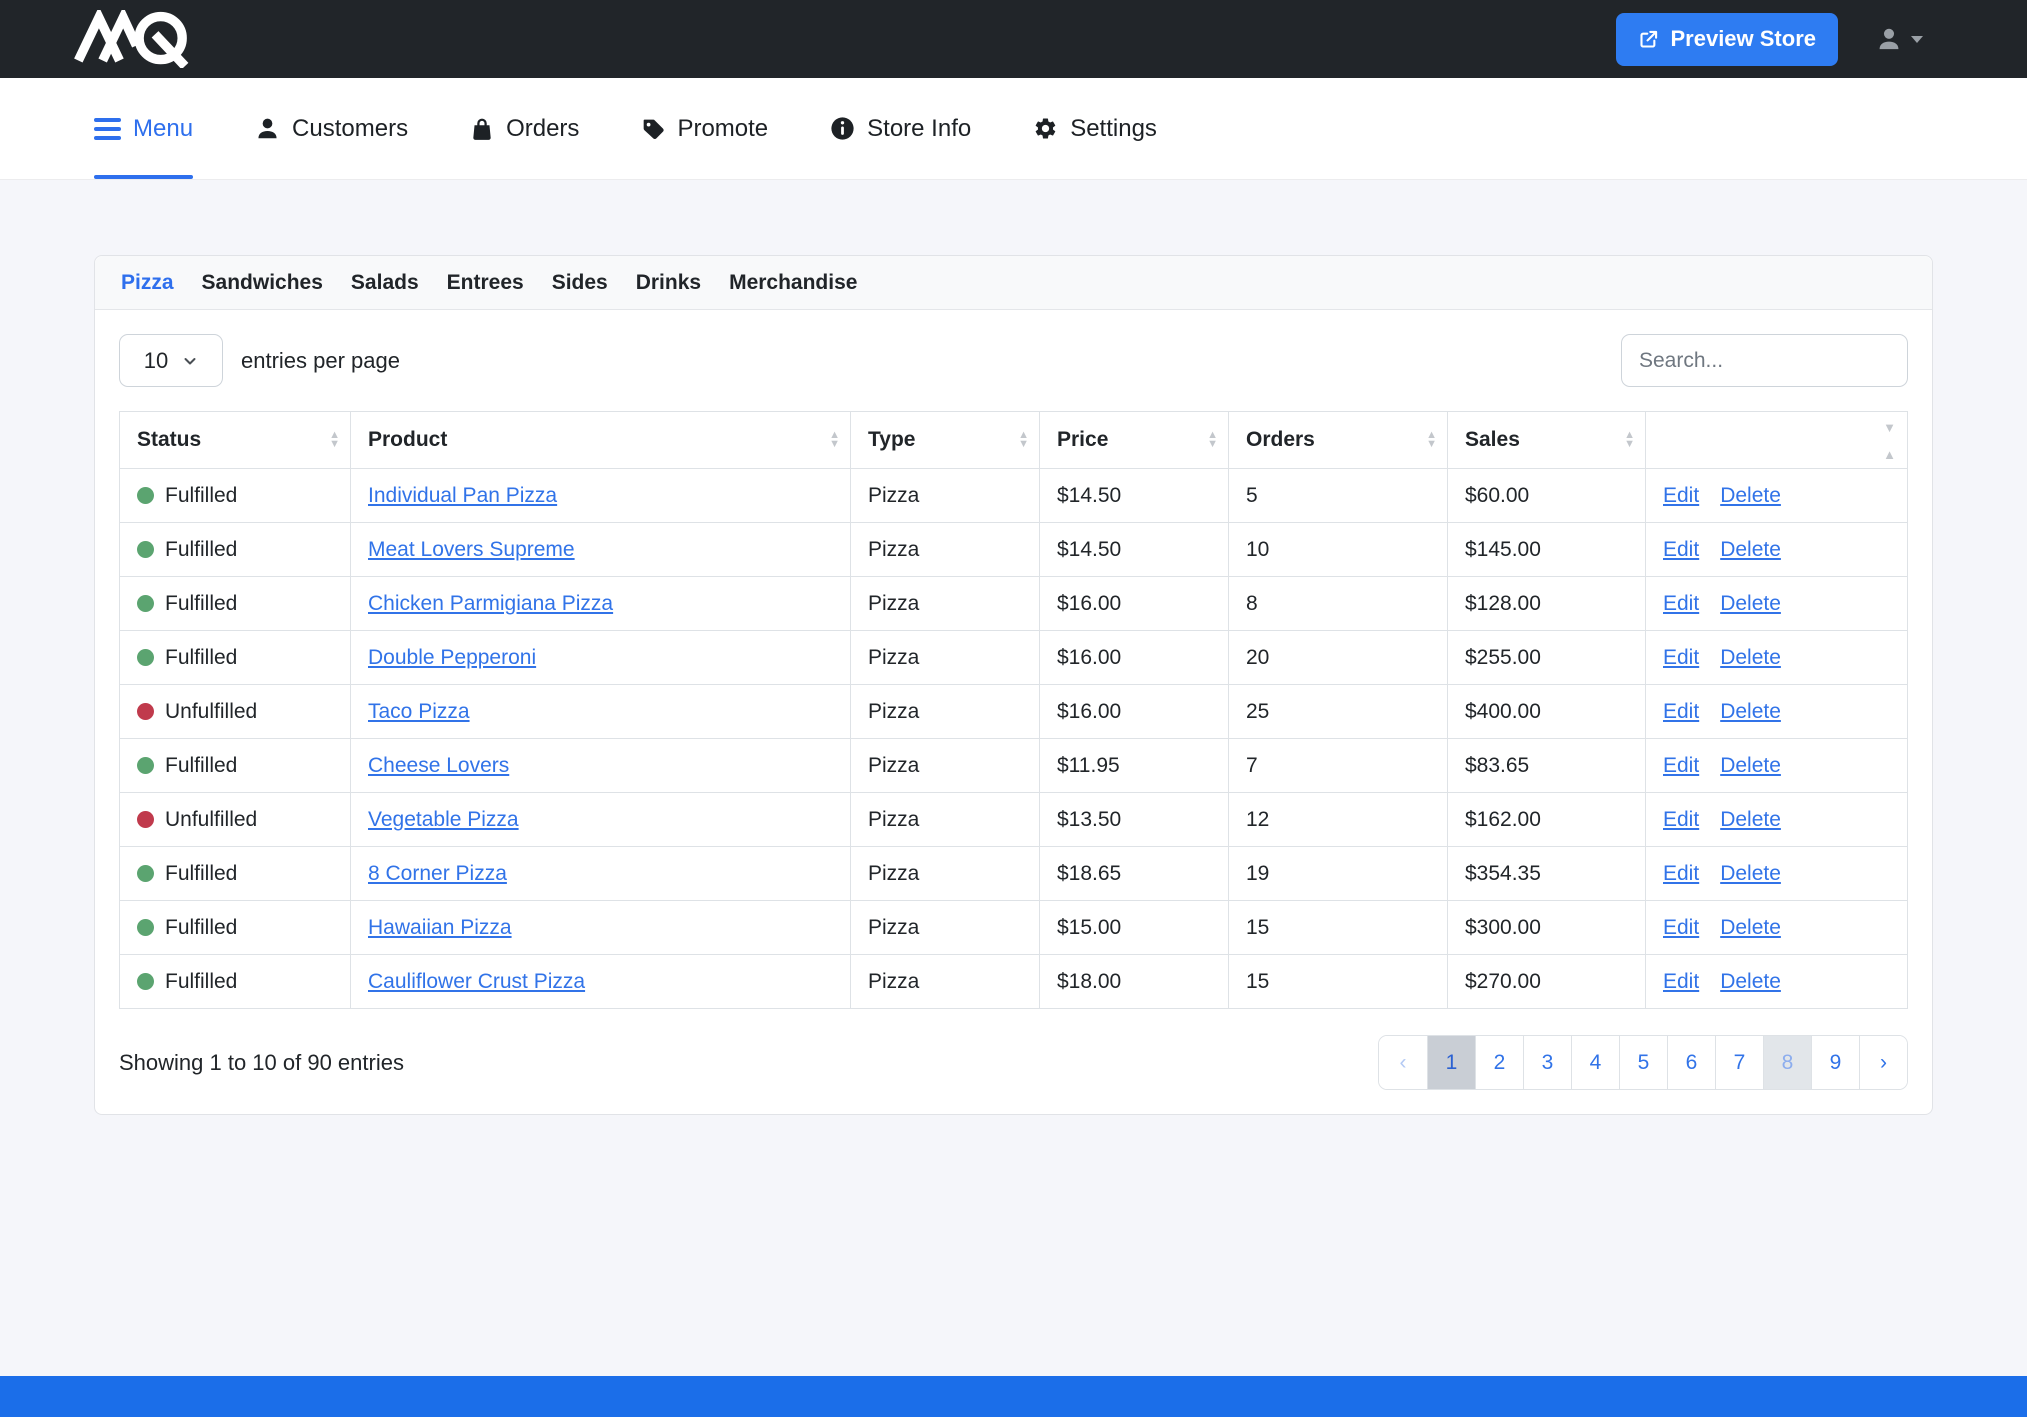  I want to click on nav-item-store-info: Store Info, so click(900, 128).